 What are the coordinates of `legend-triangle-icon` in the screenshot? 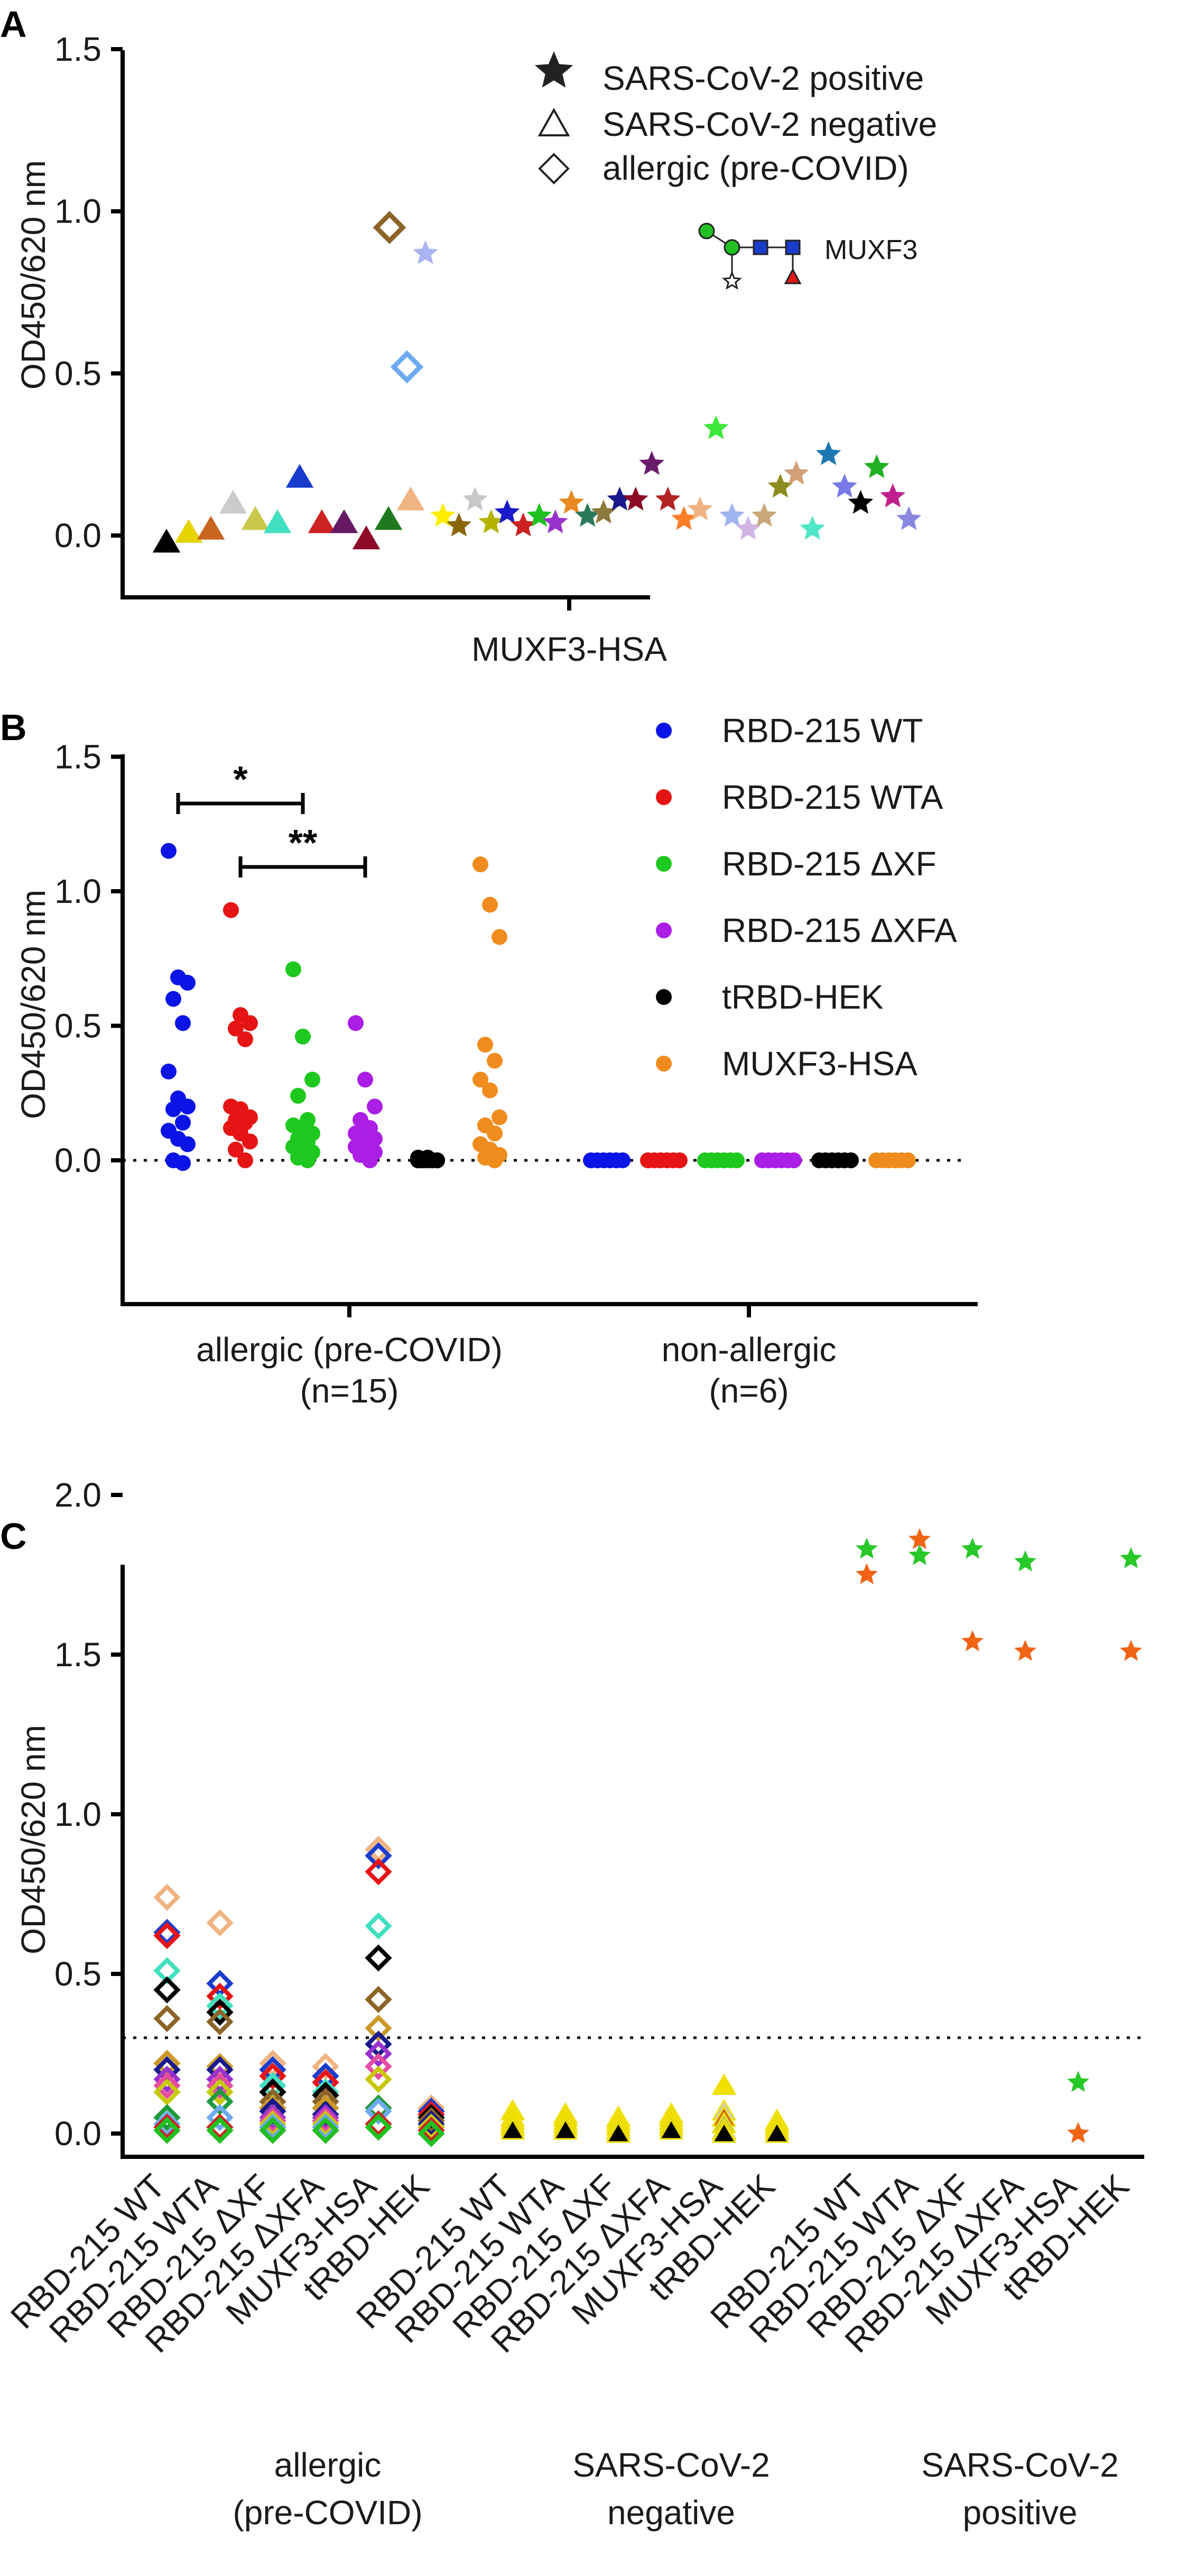 It's located at (553, 121).